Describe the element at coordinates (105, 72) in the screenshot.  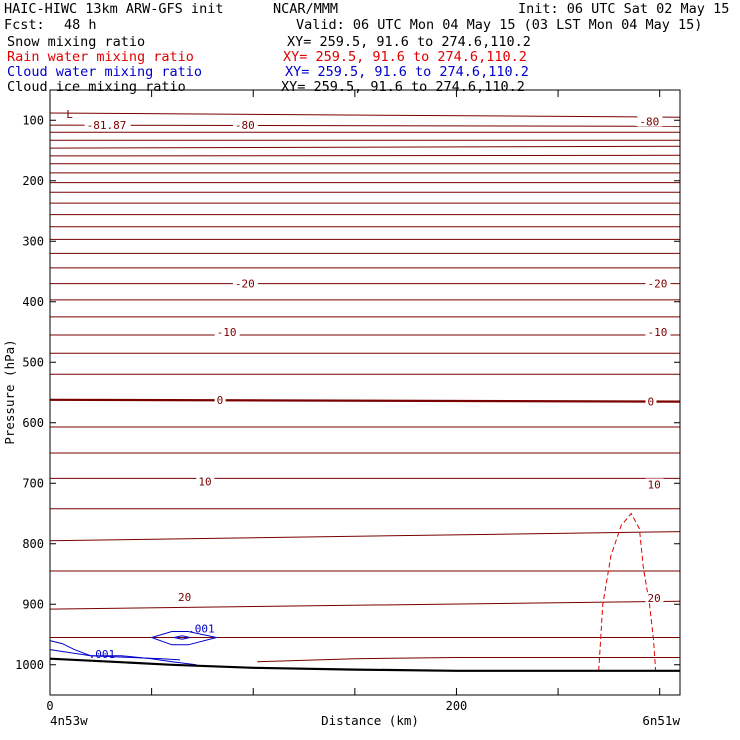
I see `field-cloud-water-name: Cloud water mixing ratio` at that location.